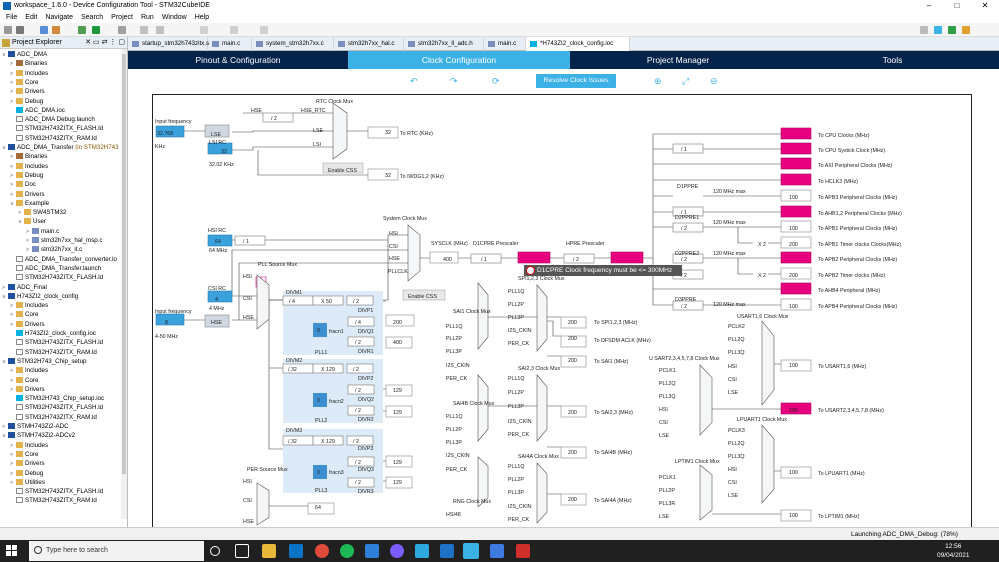 This screenshot has height=562, width=999. Describe the element at coordinates (320, 330) in the screenshot. I see `fracn1-box` at that location.